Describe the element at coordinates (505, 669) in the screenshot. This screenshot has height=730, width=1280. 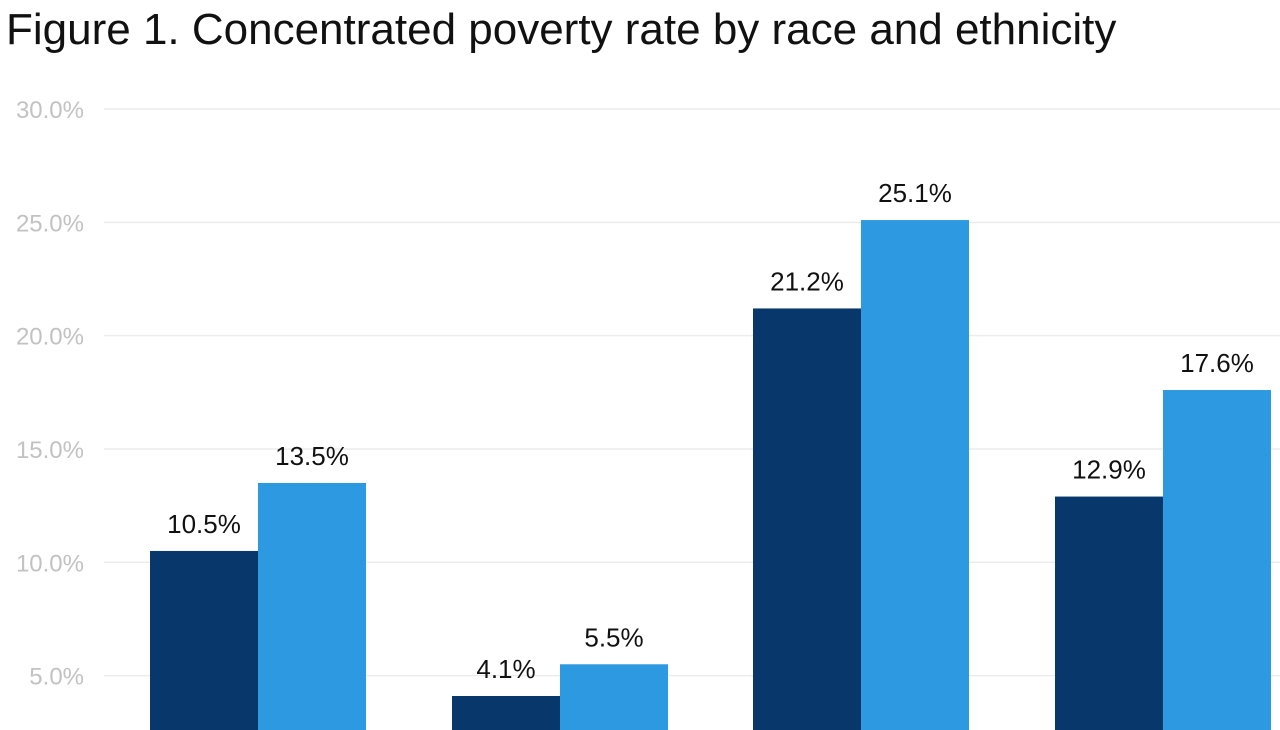
I see `data-label: 4.1%` at that location.